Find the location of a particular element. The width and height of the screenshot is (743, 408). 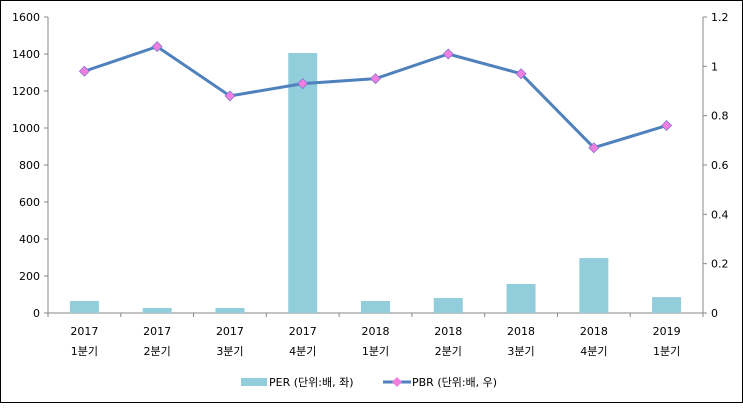

left-tick-label: 1200 is located at coordinates (26, 91).